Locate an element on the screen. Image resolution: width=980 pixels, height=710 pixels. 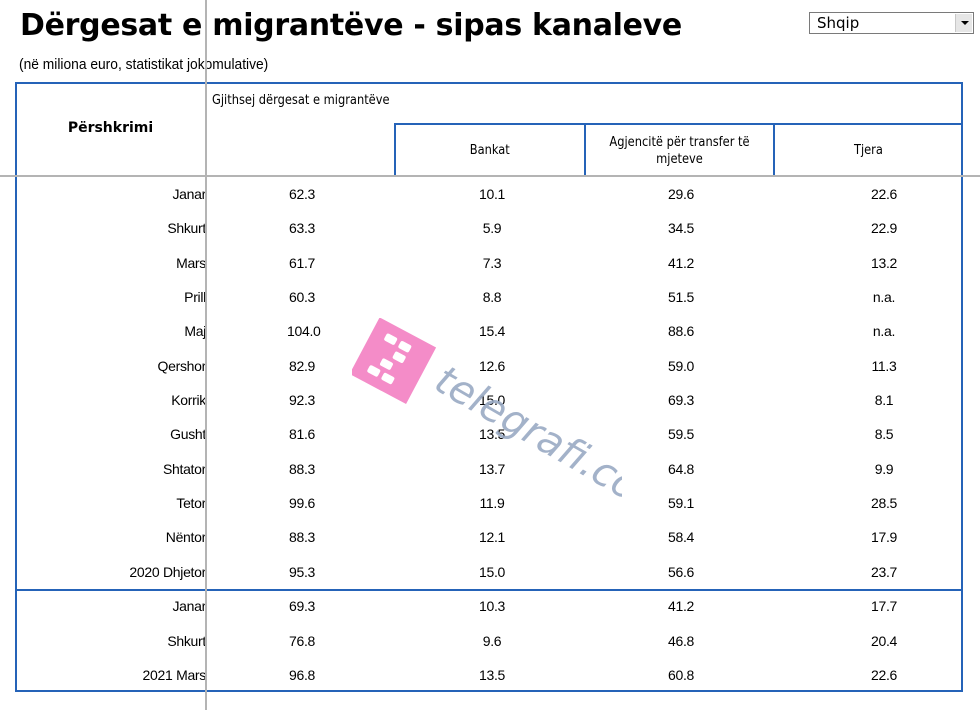
cell-agencies: 69.3 is located at coordinates (681, 400).